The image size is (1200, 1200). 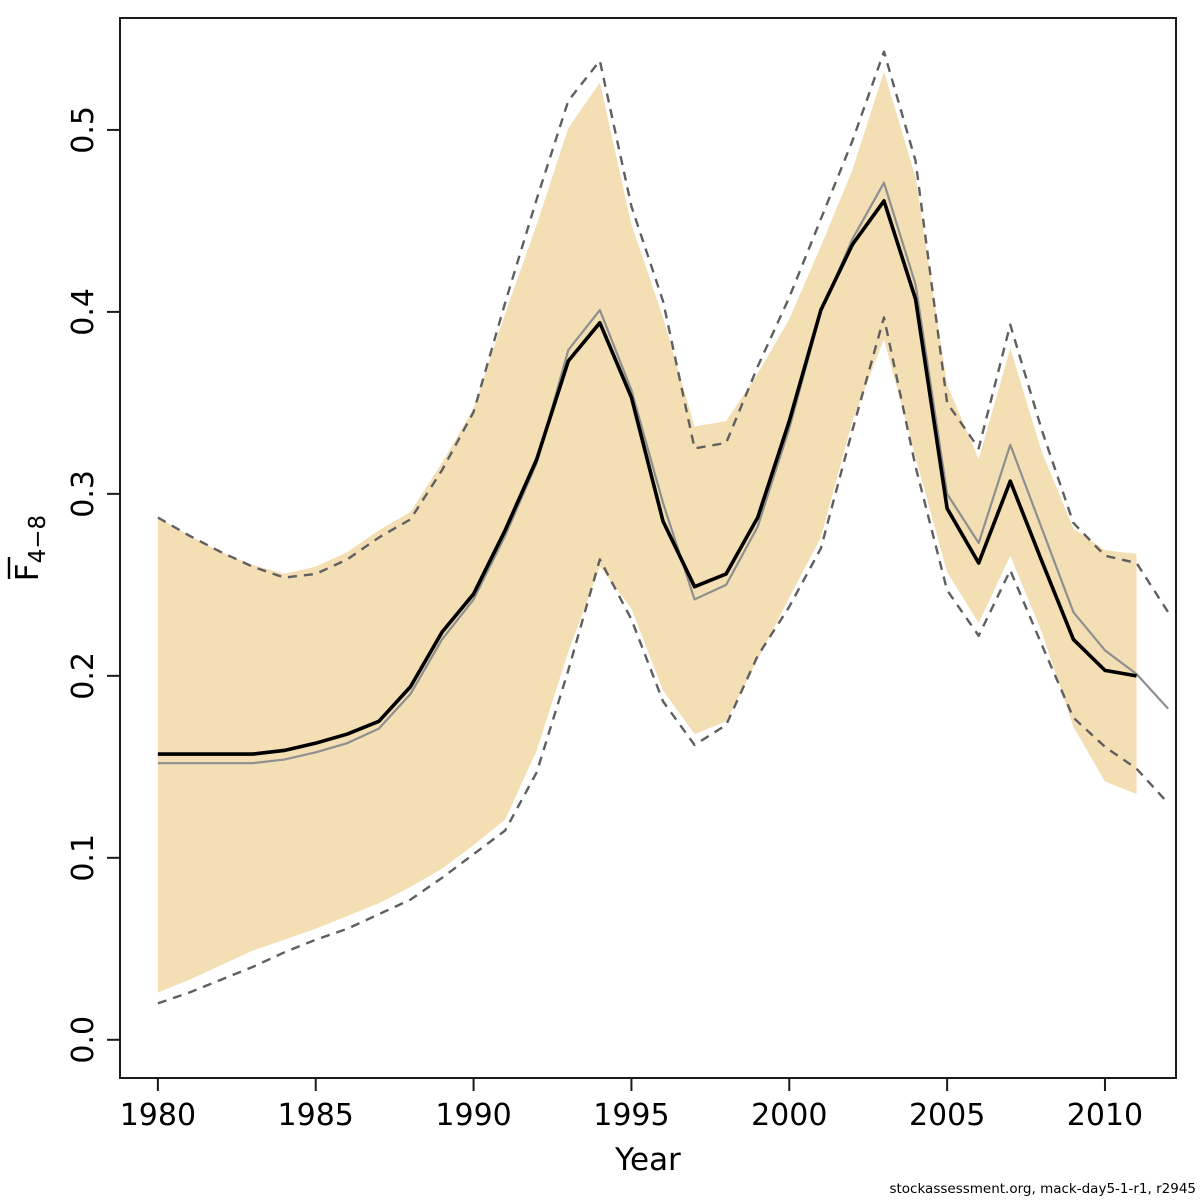 What do you see at coordinates (83, 1040) in the screenshot?
I see `y-tick-label: 0.0` at bounding box center [83, 1040].